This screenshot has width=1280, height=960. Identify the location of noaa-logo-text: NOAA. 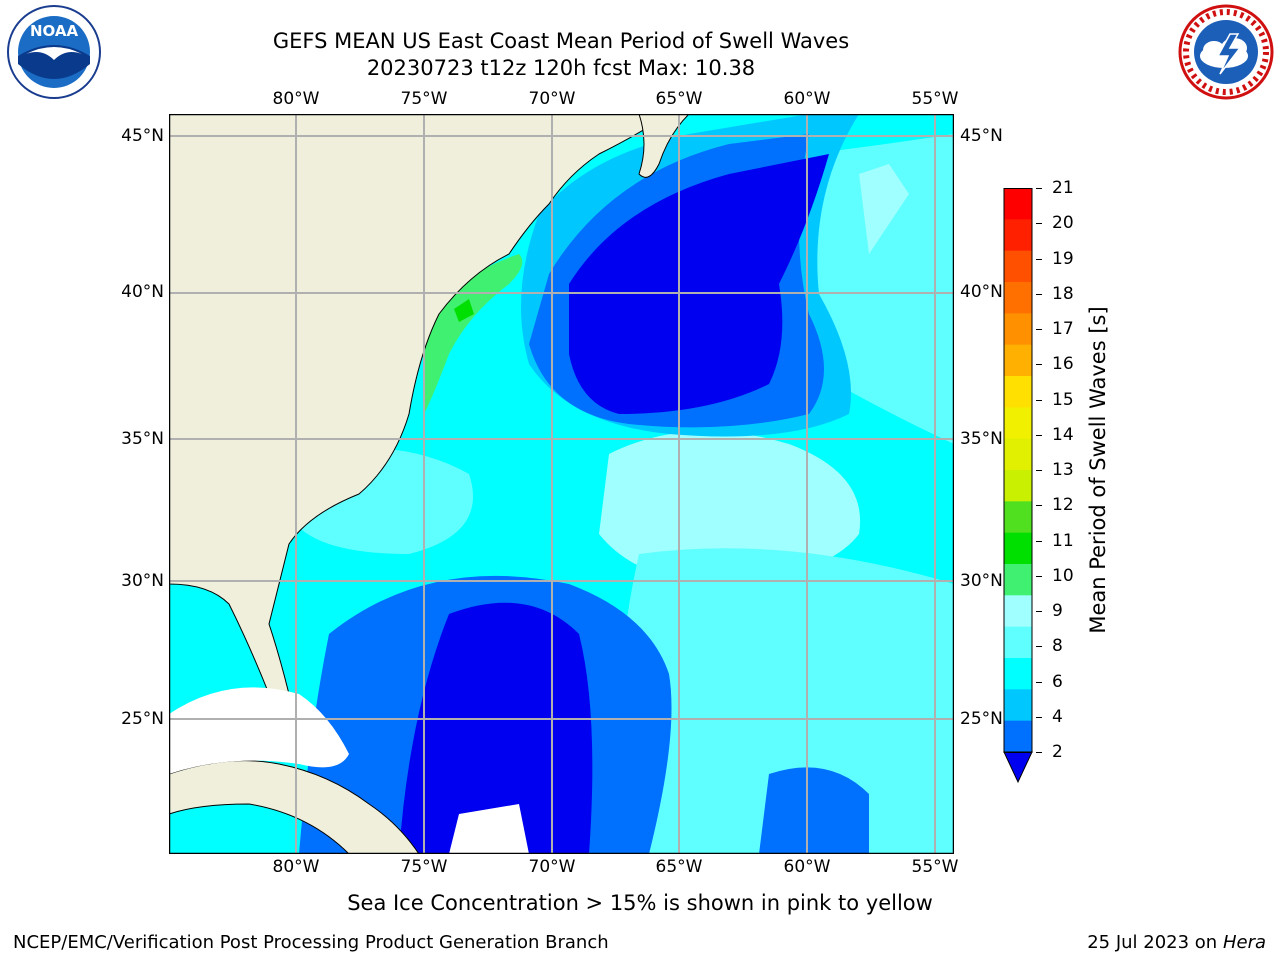
(54, 31).